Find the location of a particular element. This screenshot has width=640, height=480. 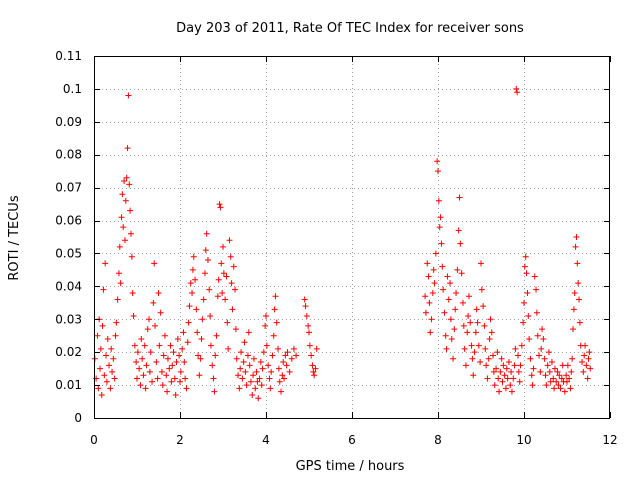

y-tick-label: 0 is located at coordinates (78, 418).